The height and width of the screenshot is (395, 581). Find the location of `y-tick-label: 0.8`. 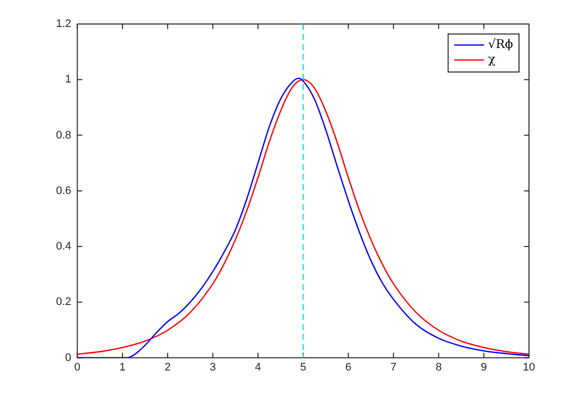

y-tick-label: 0.8 is located at coordinates (64, 135).